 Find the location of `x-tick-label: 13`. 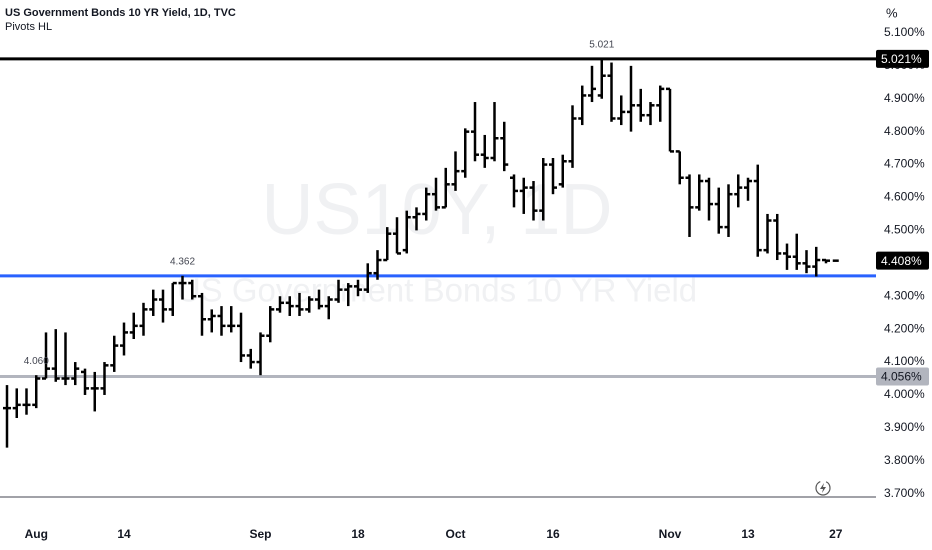

x-tick-label: 13 is located at coordinates (748, 534).